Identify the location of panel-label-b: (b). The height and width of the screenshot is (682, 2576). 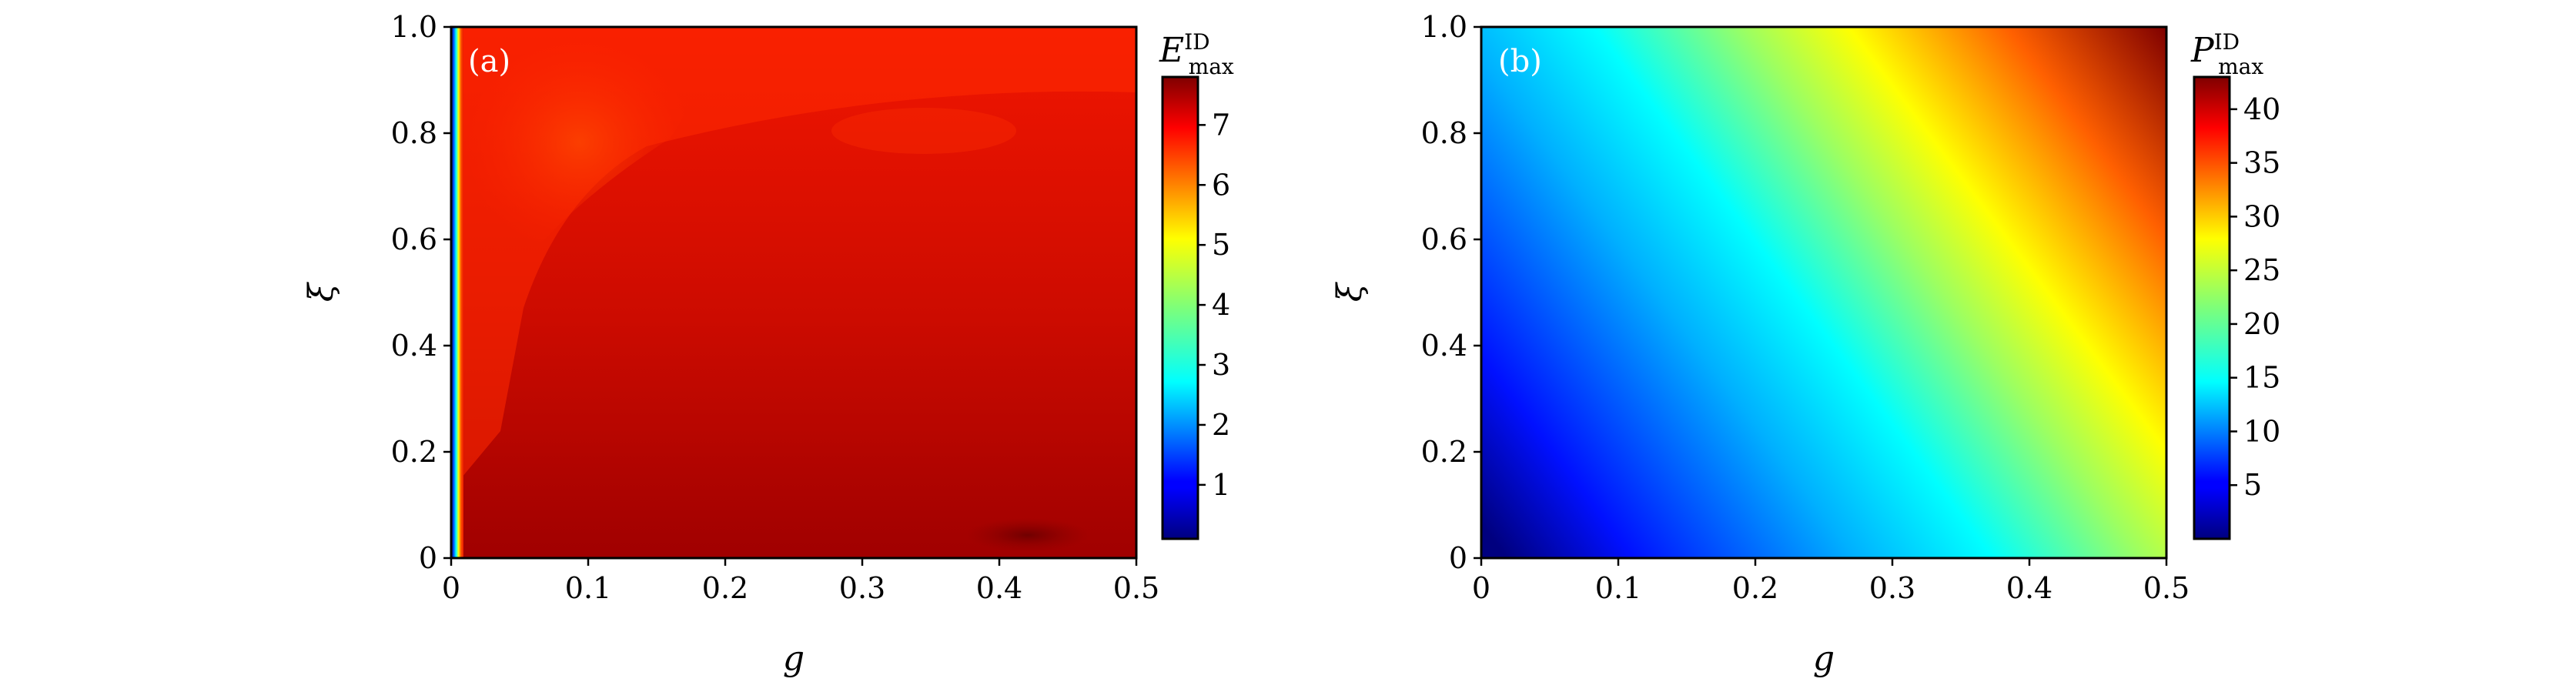
(1520, 61).